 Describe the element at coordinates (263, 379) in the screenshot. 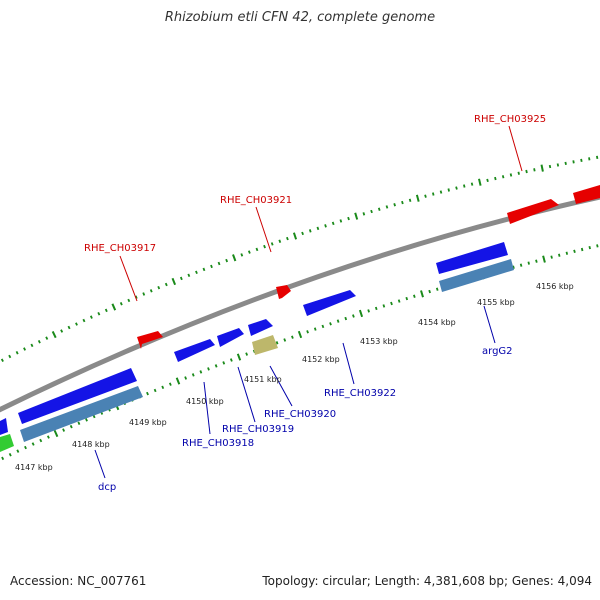

I see `tick-label: 4151 kbp` at that location.